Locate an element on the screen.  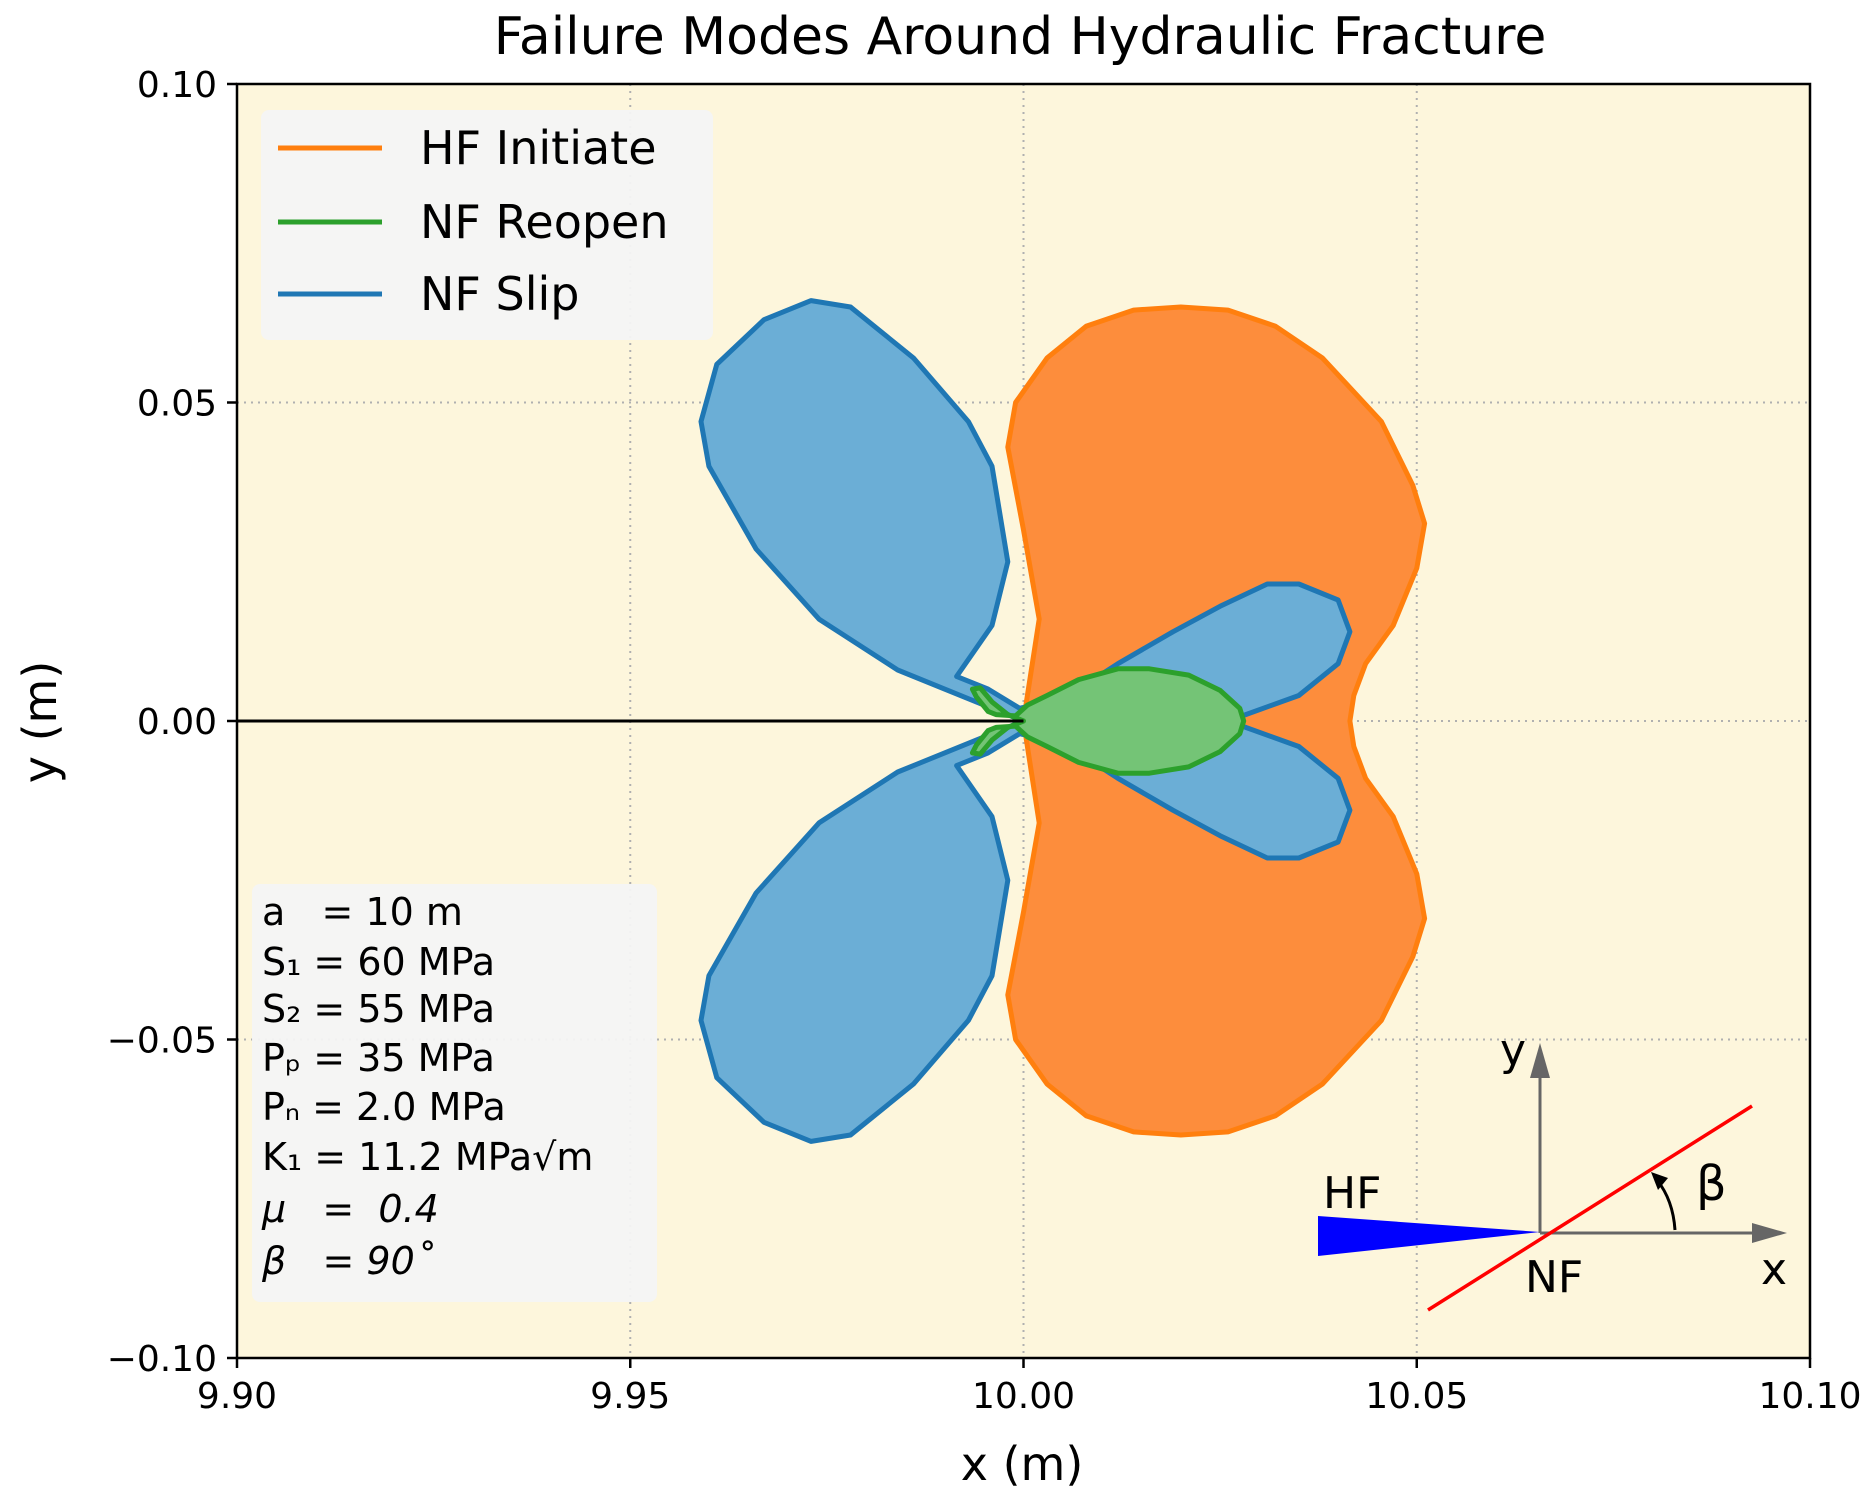
legend: HF Initiate NF Reopen NF Slip is located at coordinates (487, 225).